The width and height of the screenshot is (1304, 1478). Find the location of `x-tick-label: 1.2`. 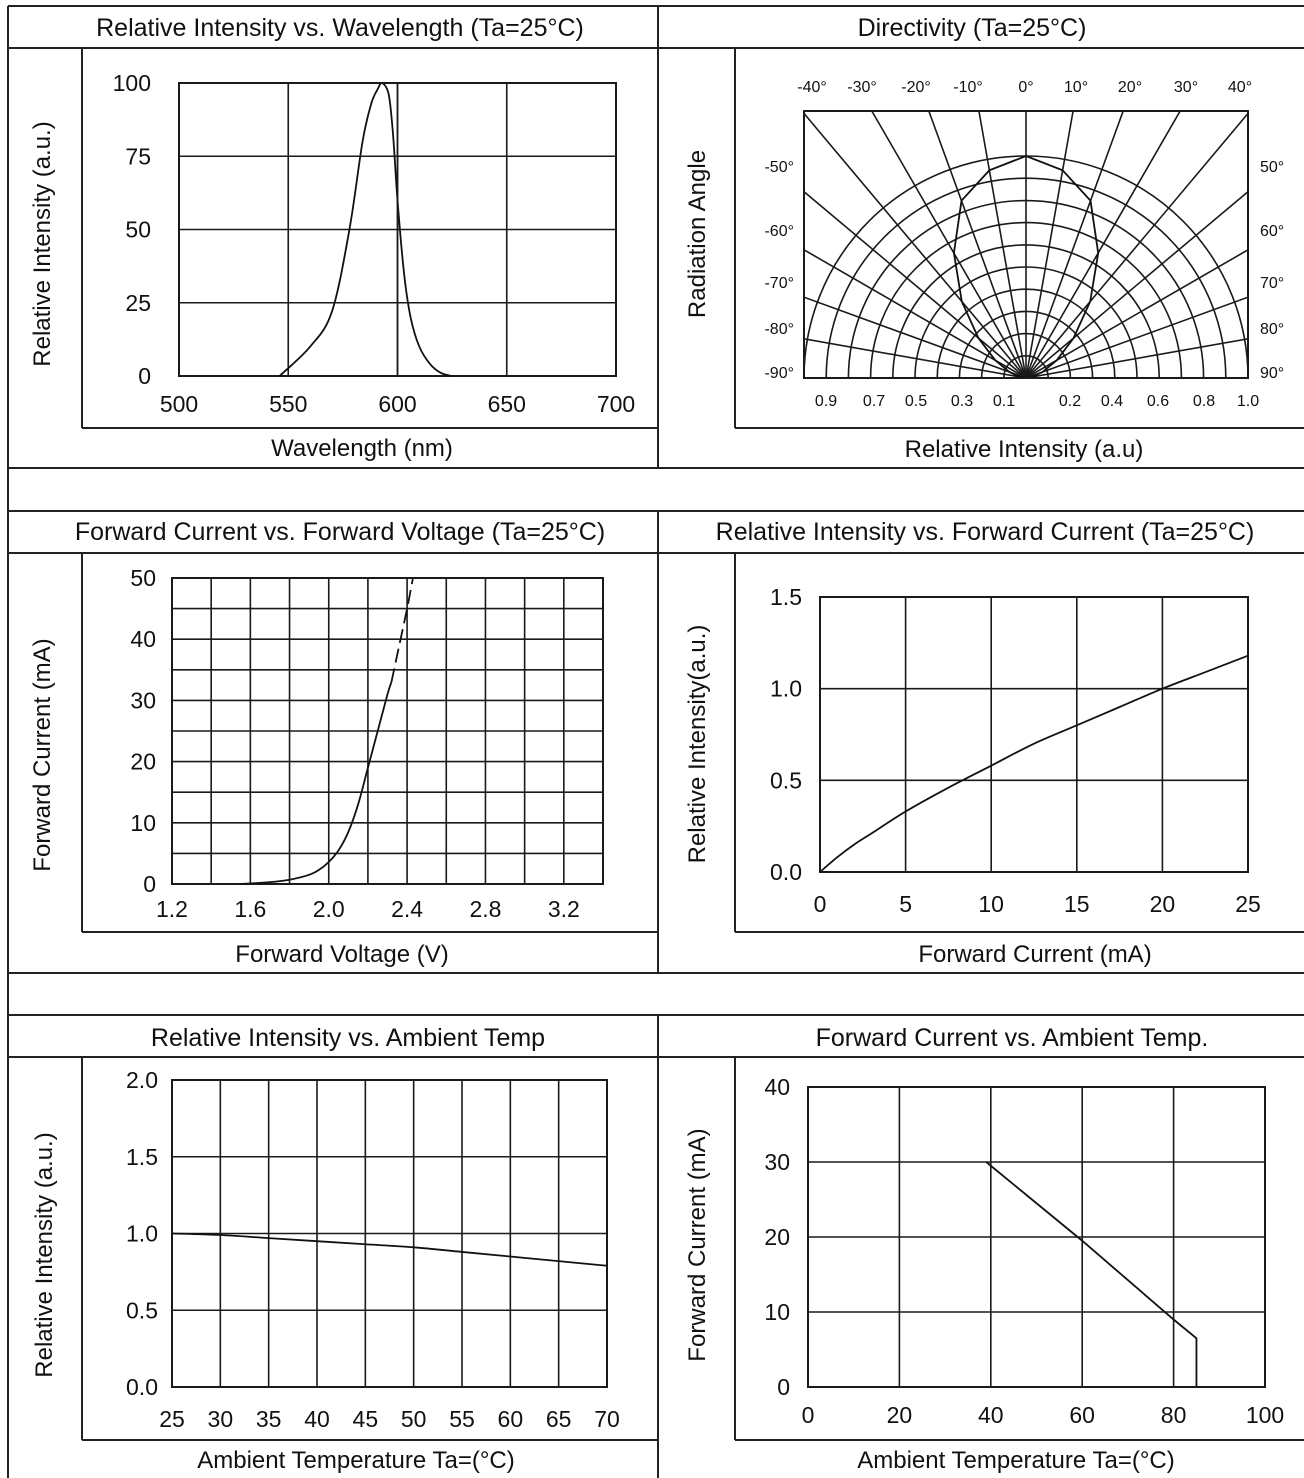

x-tick-label: 1.2 is located at coordinates (172, 909).